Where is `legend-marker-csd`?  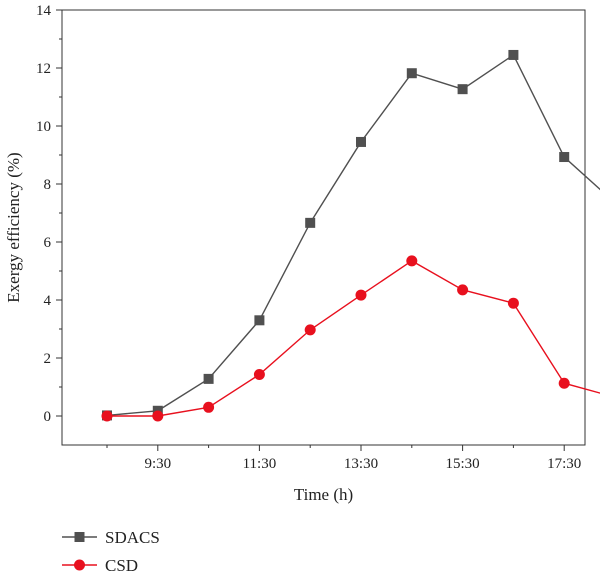 legend-marker-csd is located at coordinates (79, 565).